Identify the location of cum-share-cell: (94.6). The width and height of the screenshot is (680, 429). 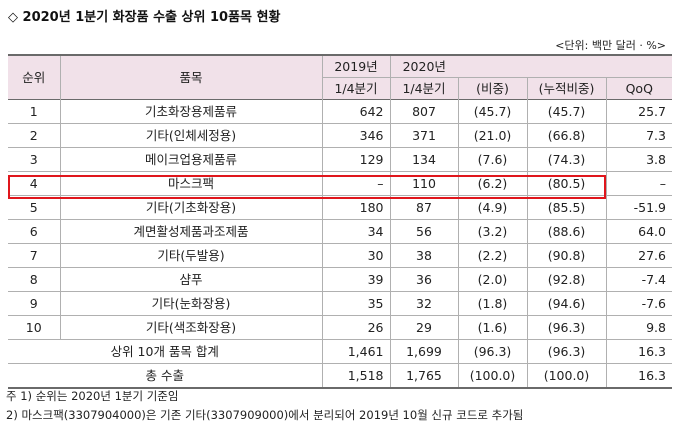
(566, 303).